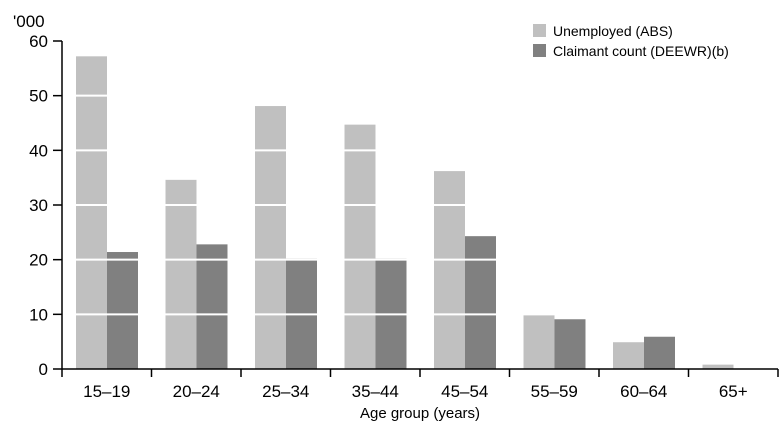  Describe the element at coordinates (38, 150) in the screenshot. I see `y-tick-label-40: 40` at that location.